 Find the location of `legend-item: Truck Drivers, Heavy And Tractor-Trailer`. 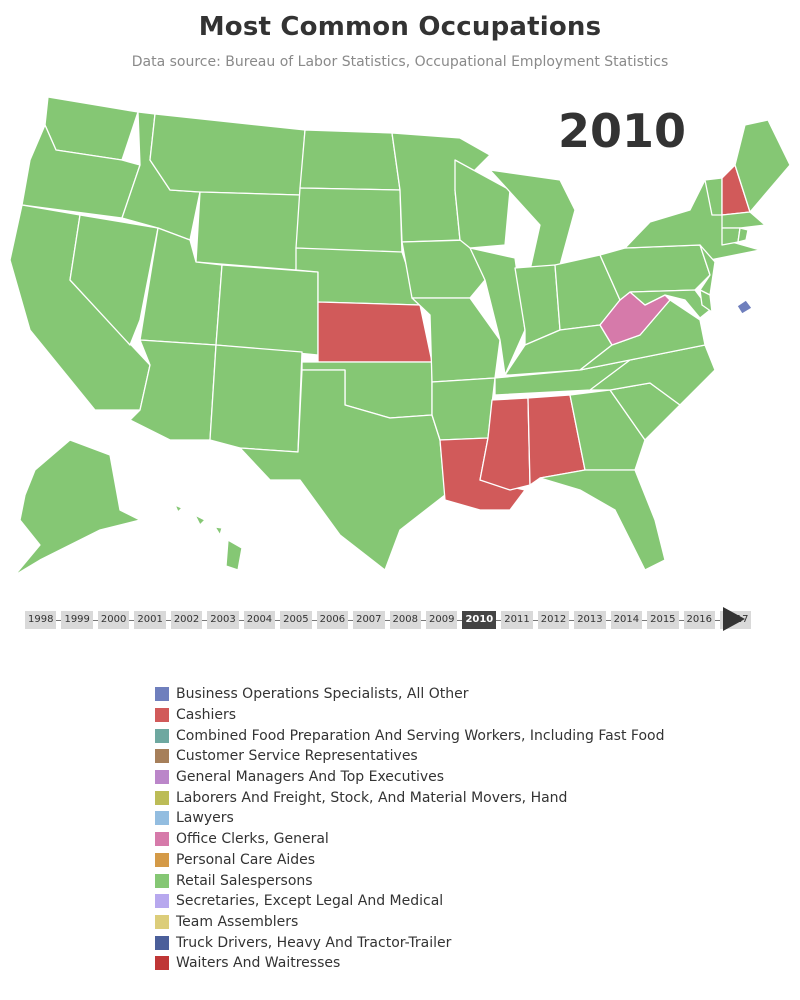

legend-item: Truck Drivers, Heavy And Tractor-Trailer is located at coordinates (409, 942).